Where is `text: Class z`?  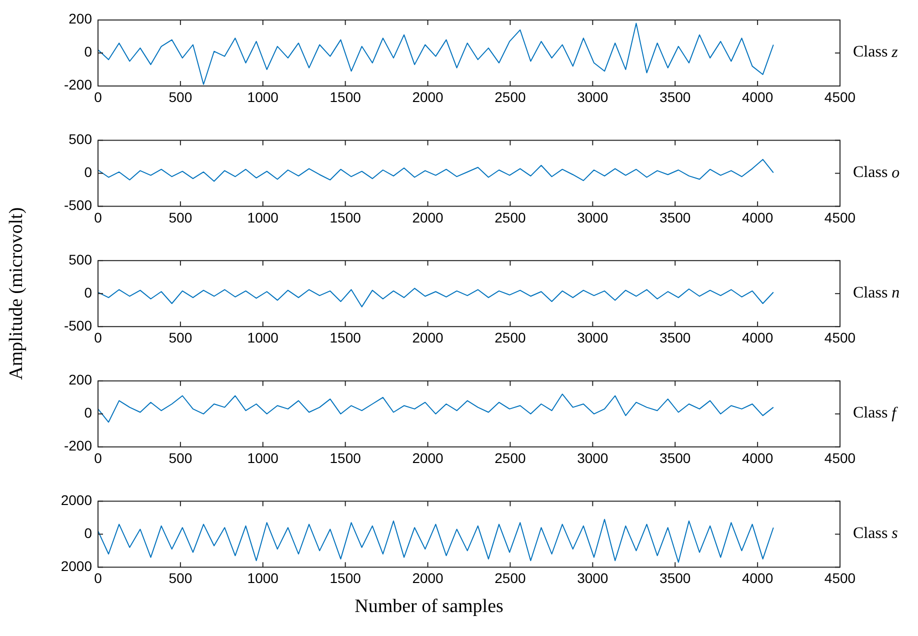 text: Class z is located at coordinates (876, 52).